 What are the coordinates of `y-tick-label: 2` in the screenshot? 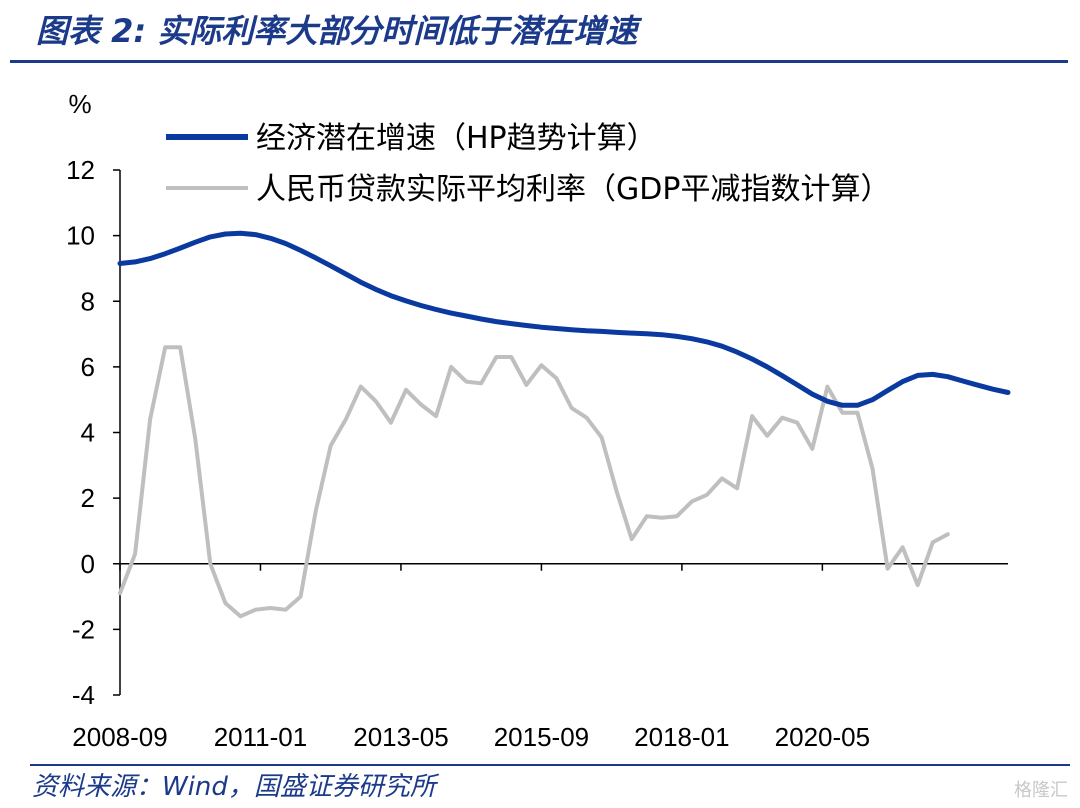 It's located at (88, 498).